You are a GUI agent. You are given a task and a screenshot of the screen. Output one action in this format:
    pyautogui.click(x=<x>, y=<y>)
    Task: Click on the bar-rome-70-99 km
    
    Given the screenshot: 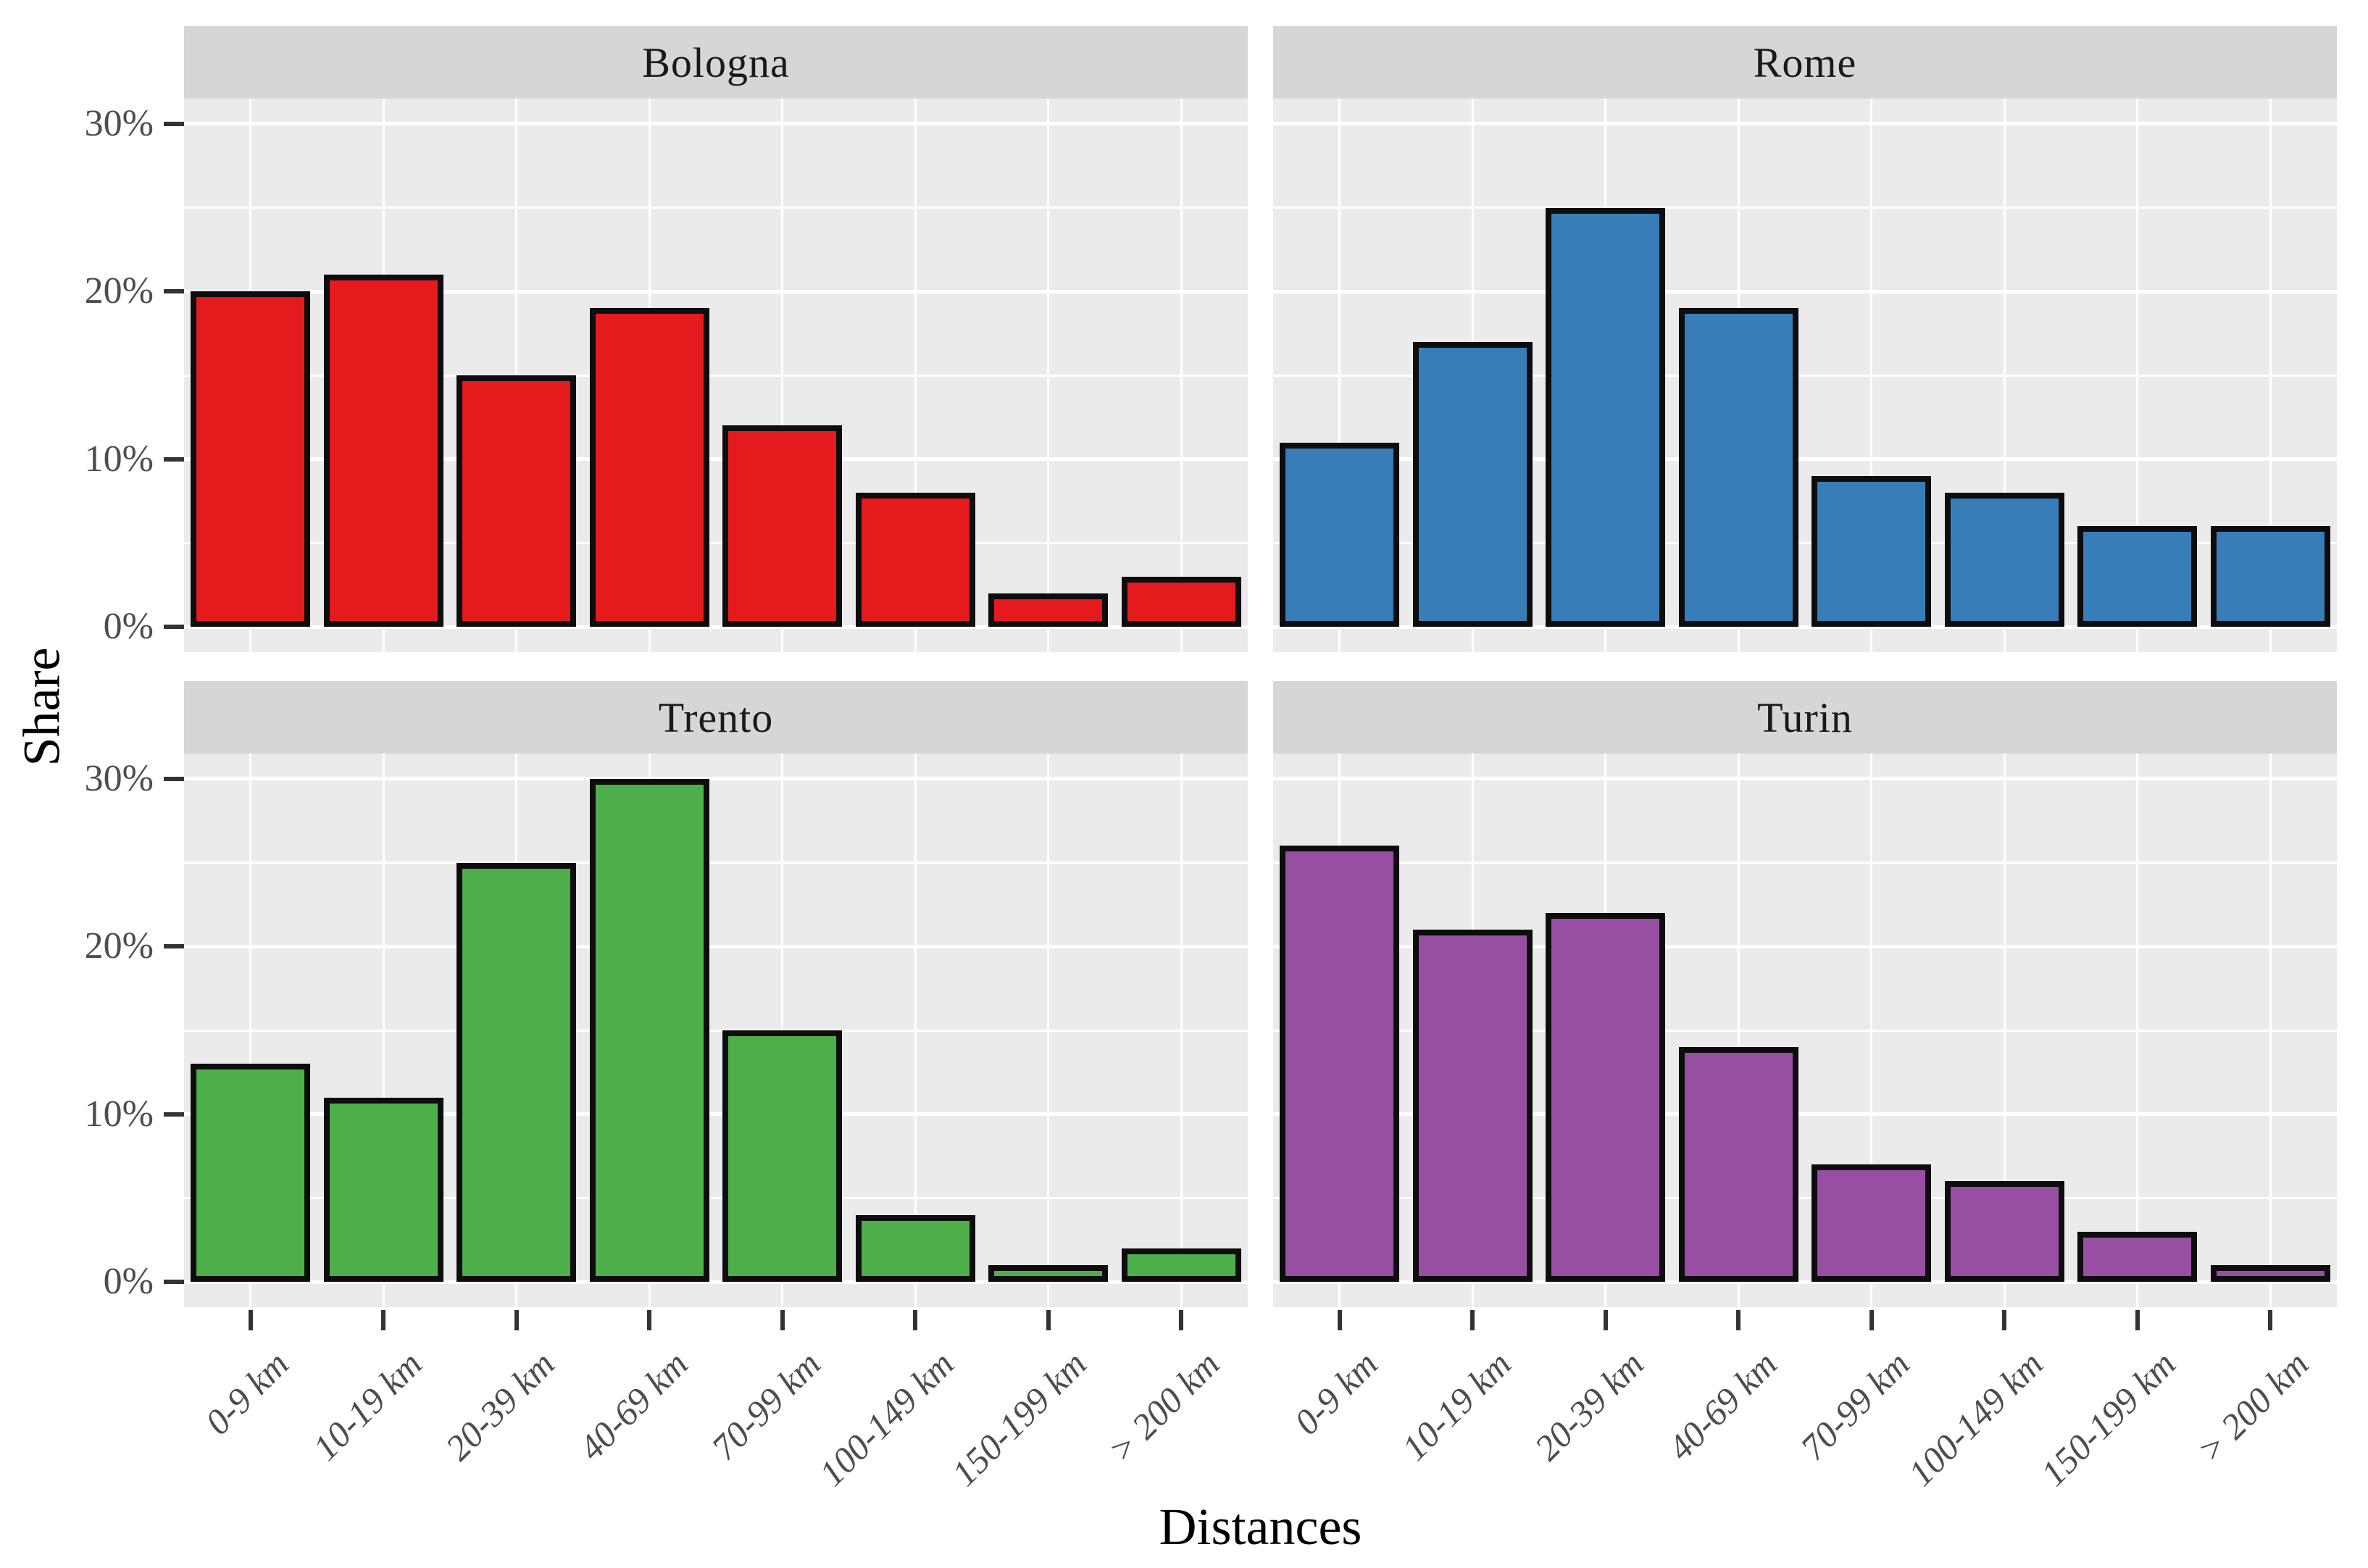 What is the action you would take?
    pyautogui.click(x=1872, y=551)
    